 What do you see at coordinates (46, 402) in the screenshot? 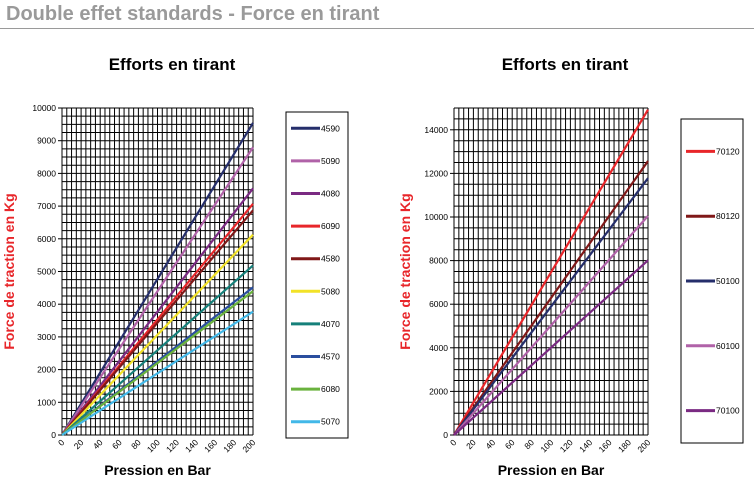
I see `y-tick-label: 1000` at bounding box center [46, 402].